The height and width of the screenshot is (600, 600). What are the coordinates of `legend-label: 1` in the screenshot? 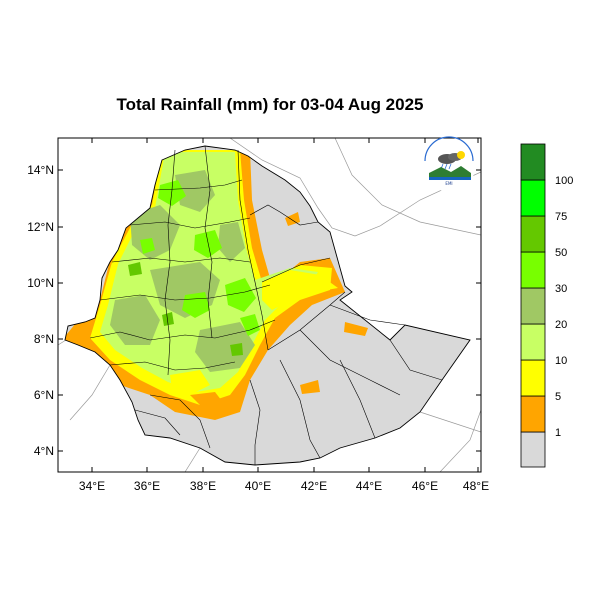 It's located at (558, 433).